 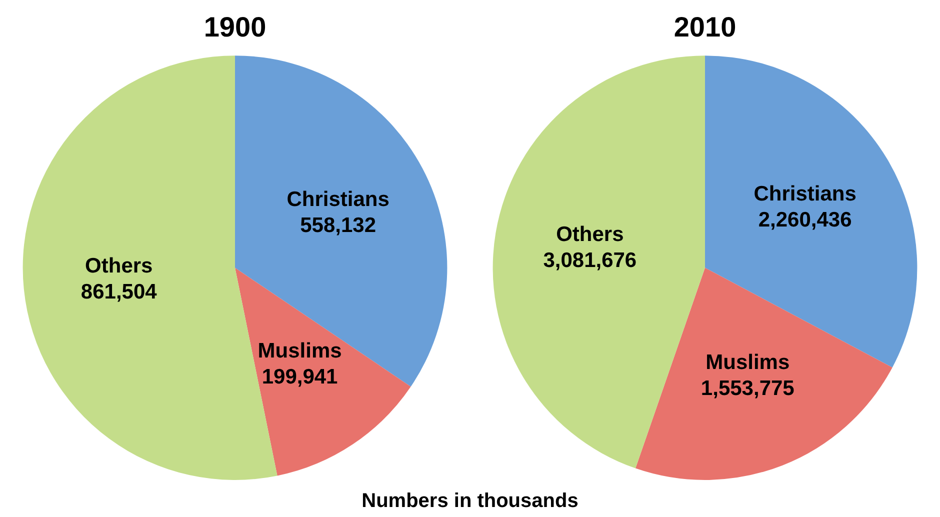 I want to click on data-label: 199,941, so click(x=300, y=377).